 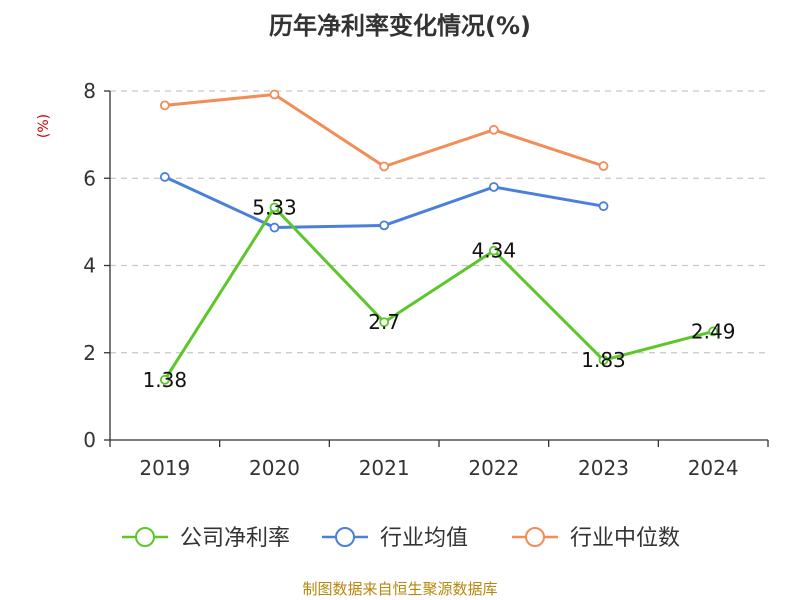 What do you see at coordinates (713, 468) in the screenshot?
I see `x-tick-label-2024: 2024` at bounding box center [713, 468].